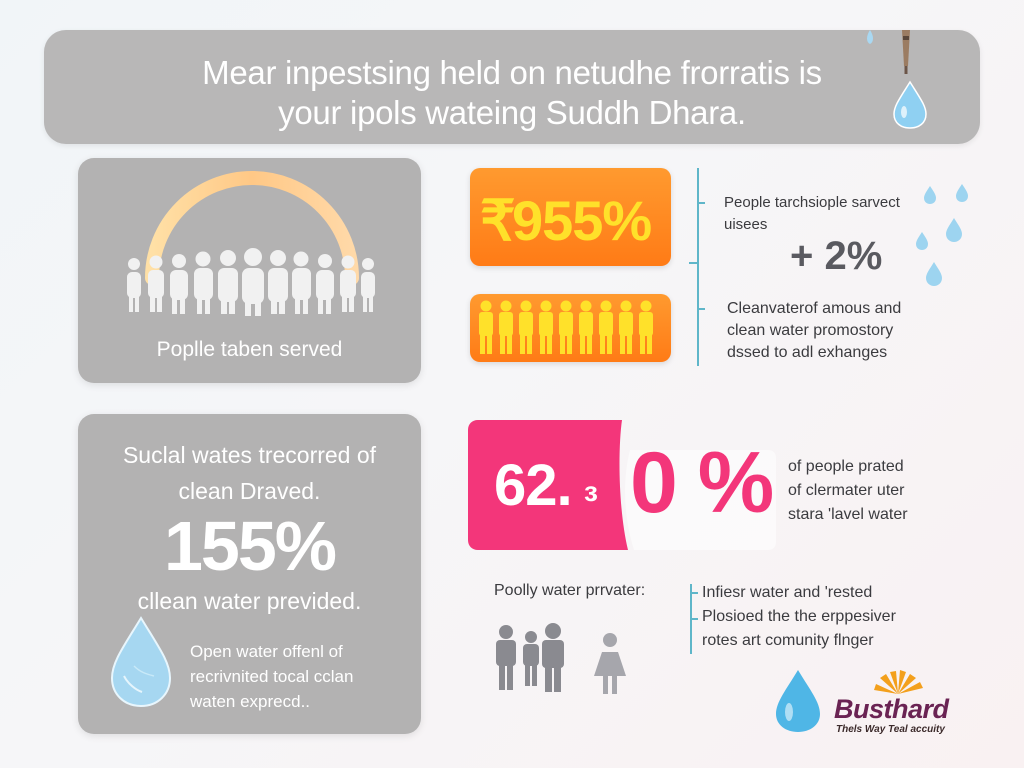  Describe the element at coordinates (746, 224) in the screenshot. I see `stat-955-note-2: uisees` at that location.